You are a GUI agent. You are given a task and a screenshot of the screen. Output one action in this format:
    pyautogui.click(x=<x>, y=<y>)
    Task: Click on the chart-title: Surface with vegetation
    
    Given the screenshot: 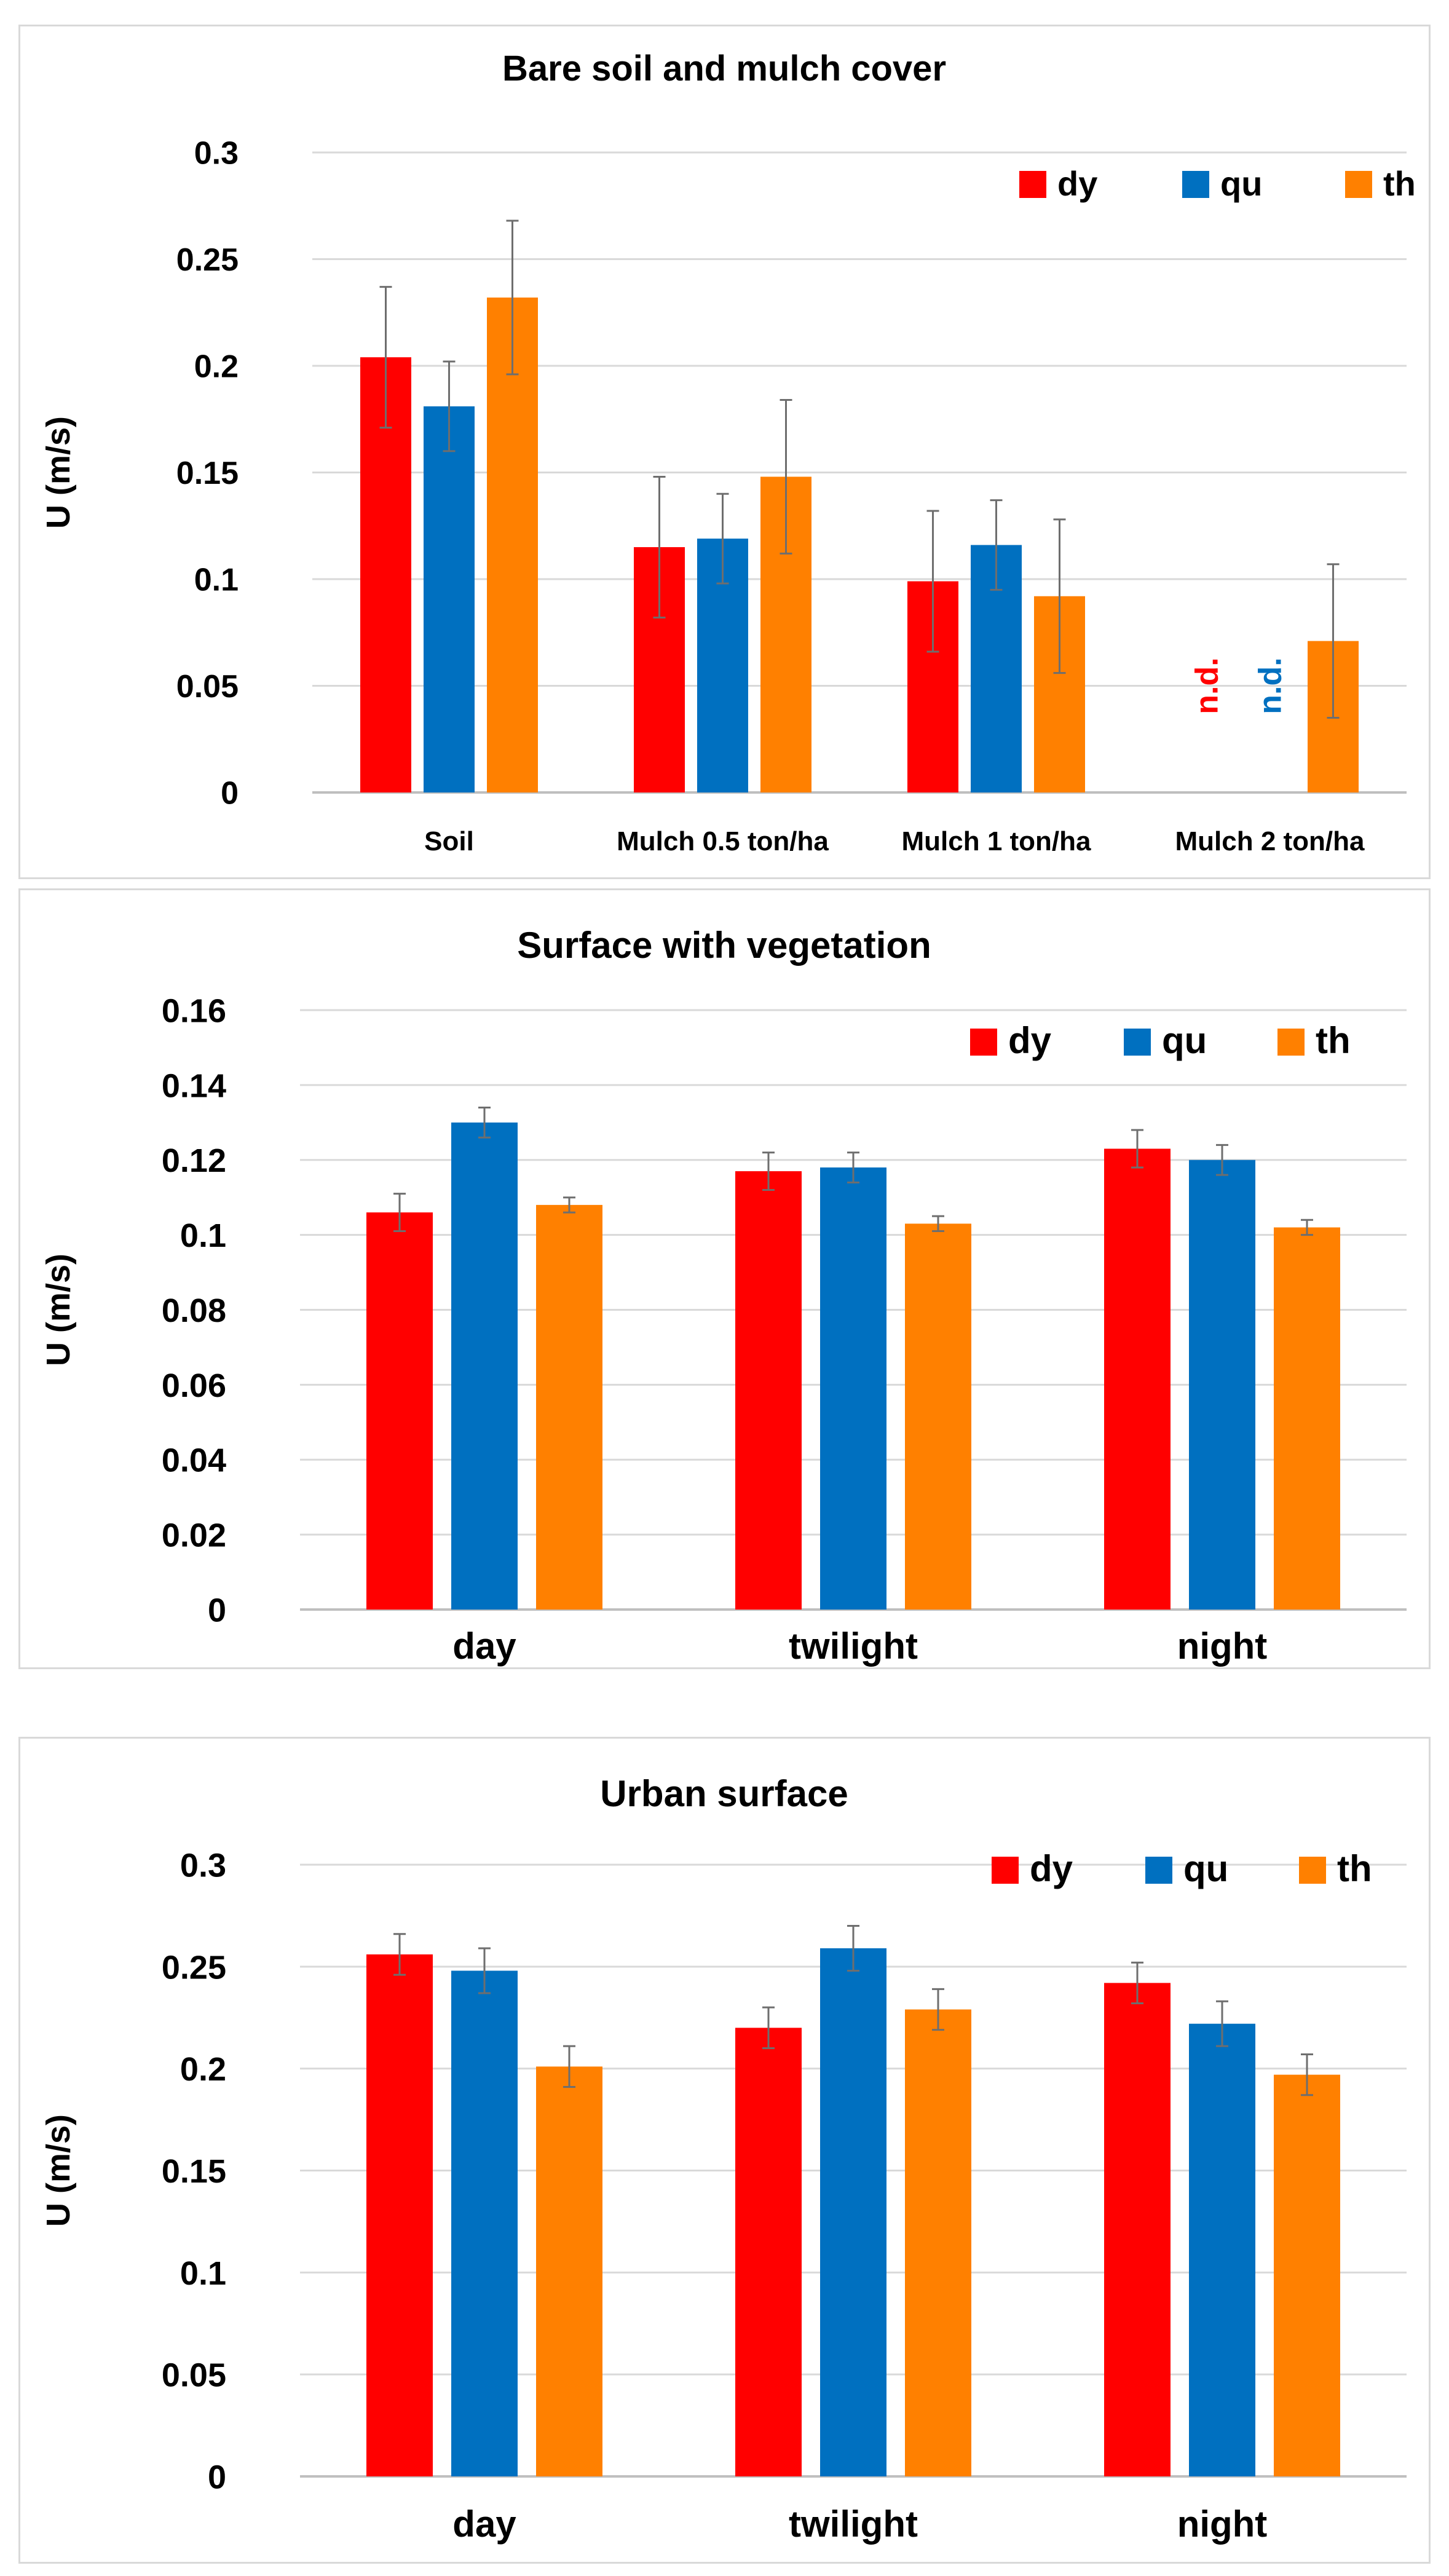 What is the action you would take?
    pyautogui.click(x=724, y=946)
    